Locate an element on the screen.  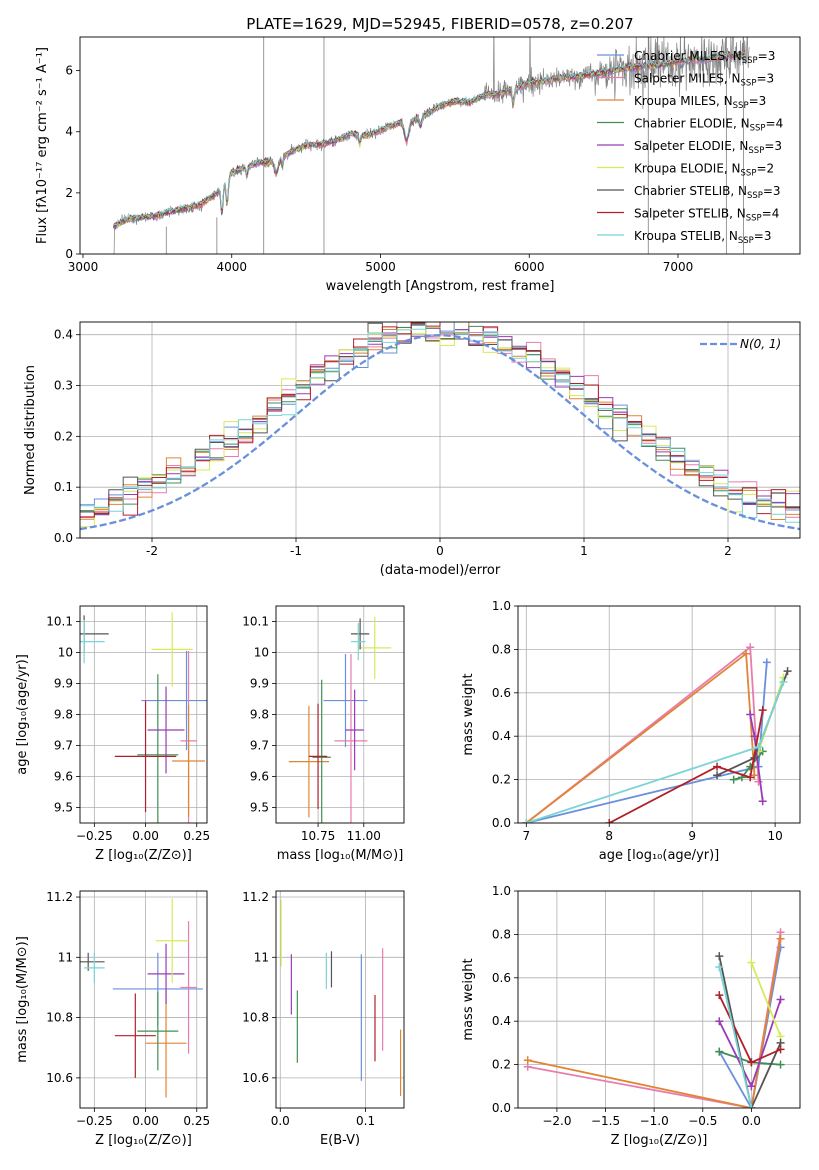
y-tick-label: 10 is located at coordinates (65, 653).